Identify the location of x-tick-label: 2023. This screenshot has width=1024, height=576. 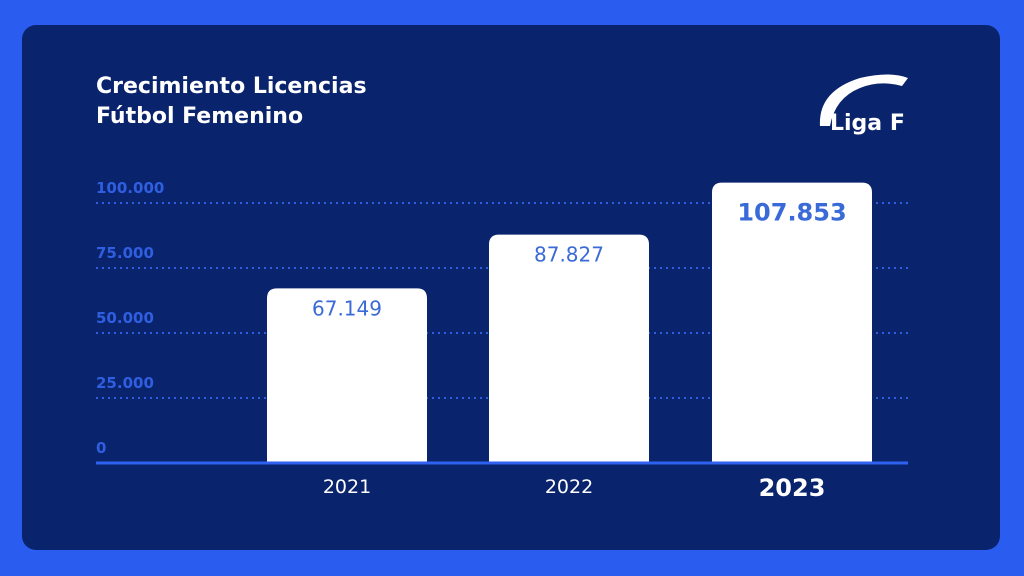
(792, 488).